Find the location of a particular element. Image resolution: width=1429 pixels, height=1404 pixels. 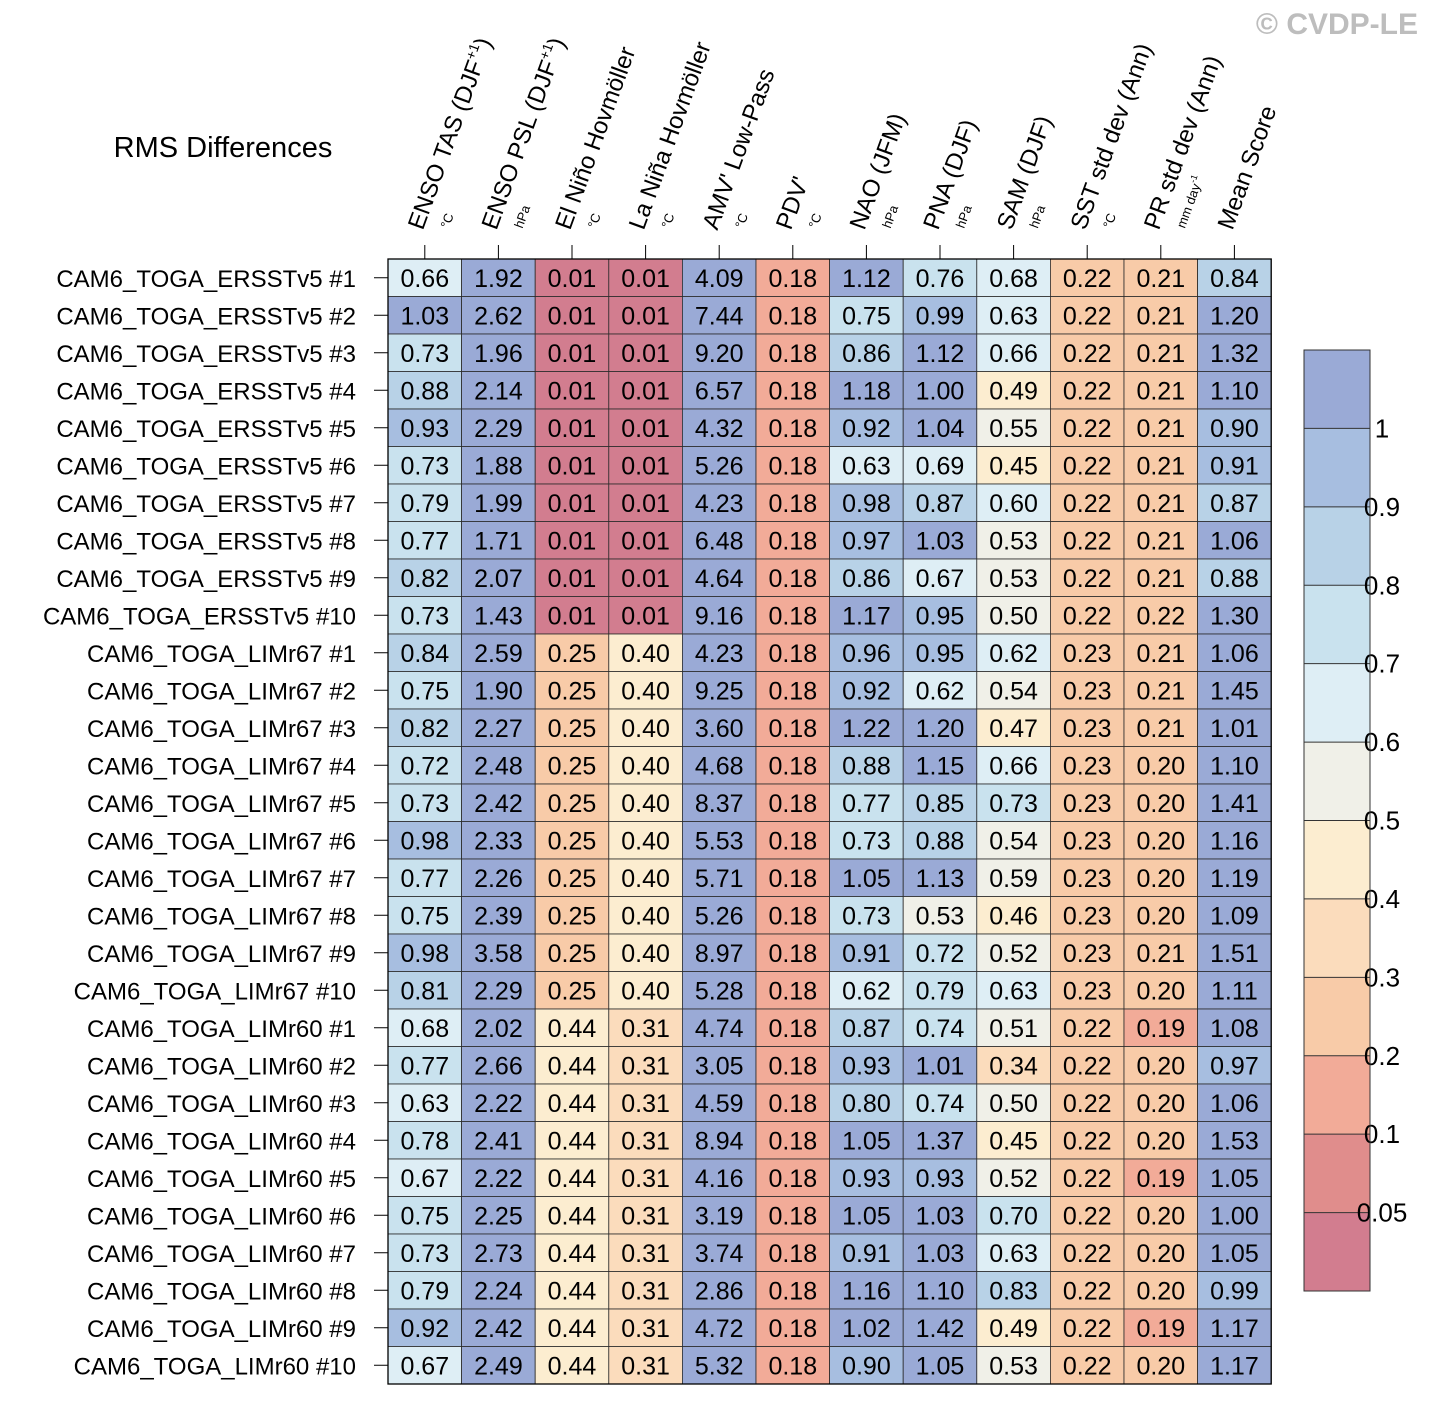

cell-value: 0.01 is located at coordinates (645, 616).